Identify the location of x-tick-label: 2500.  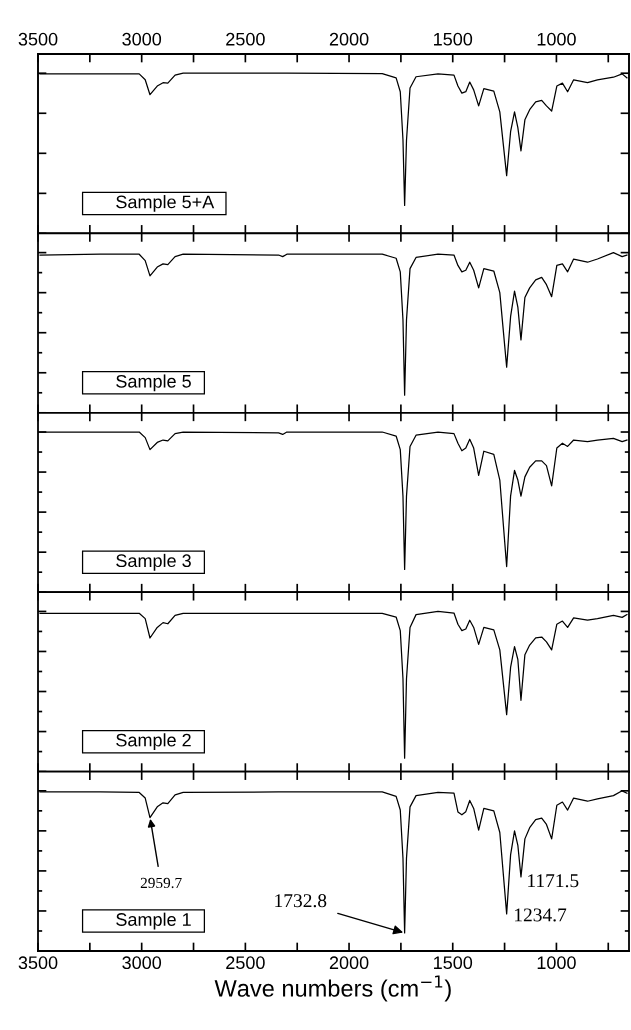
(245, 963).